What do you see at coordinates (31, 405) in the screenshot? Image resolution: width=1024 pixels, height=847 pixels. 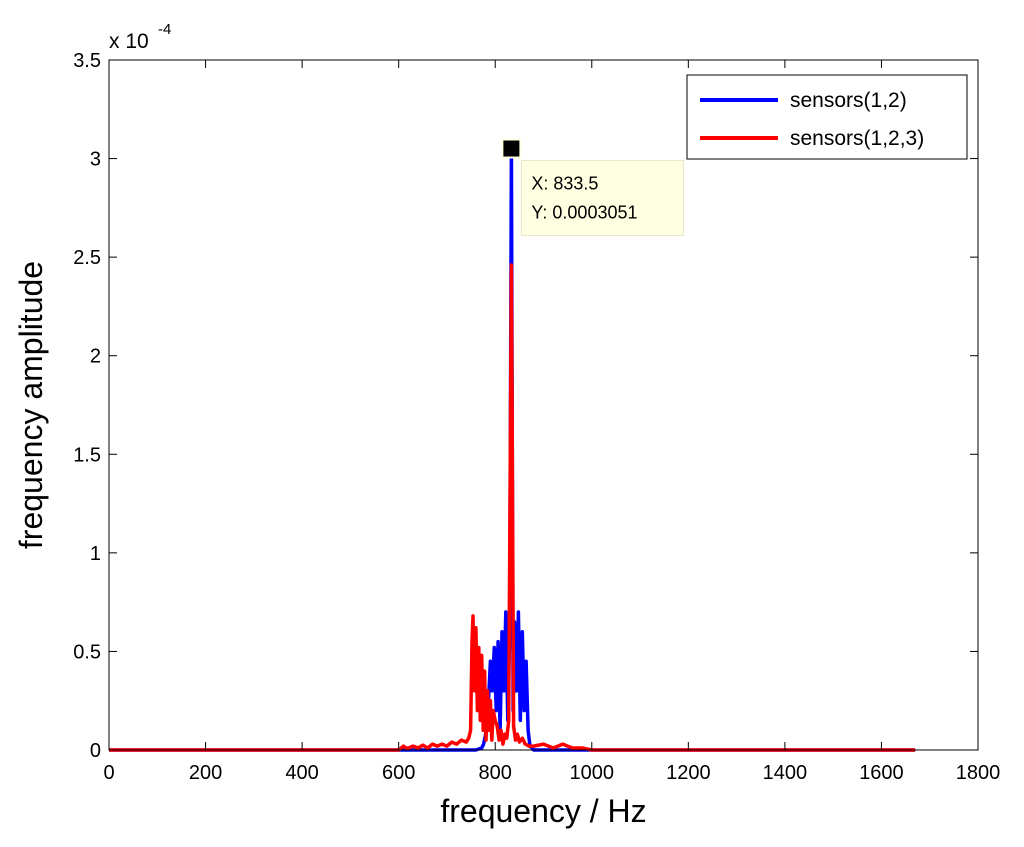 I see `y-axis-title: frequency amplitude` at bounding box center [31, 405].